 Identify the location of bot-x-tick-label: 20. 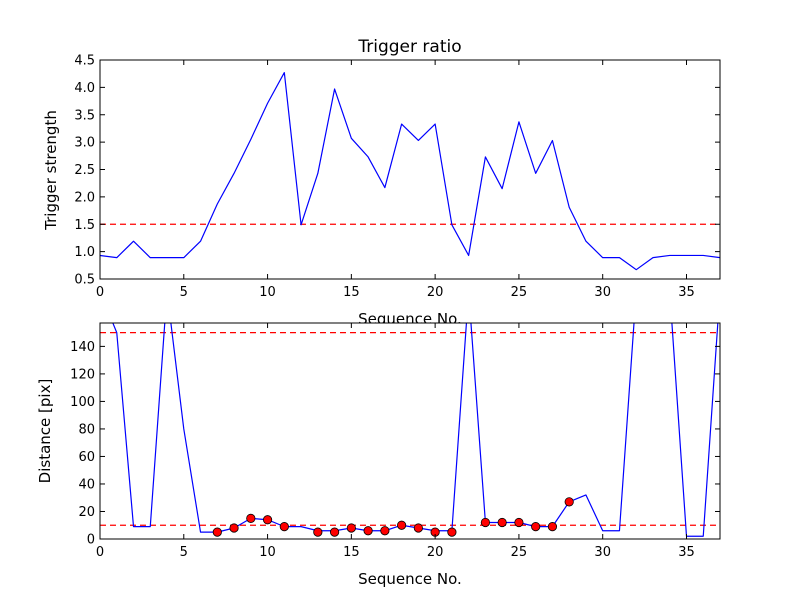
(435, 552).